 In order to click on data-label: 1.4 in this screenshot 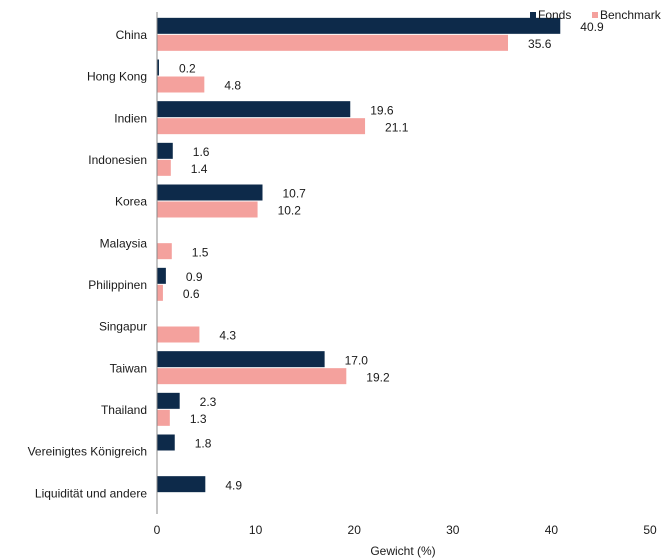, I will do `click(199, 169)`.